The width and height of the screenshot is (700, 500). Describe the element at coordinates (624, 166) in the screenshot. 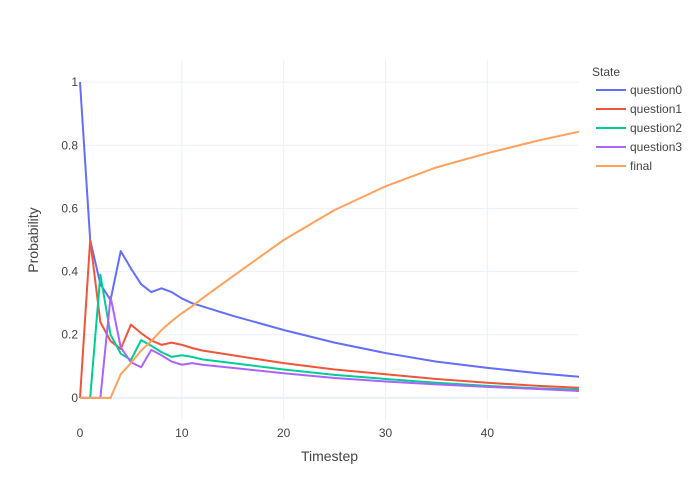

I see `legend-item-final: final` at that location.